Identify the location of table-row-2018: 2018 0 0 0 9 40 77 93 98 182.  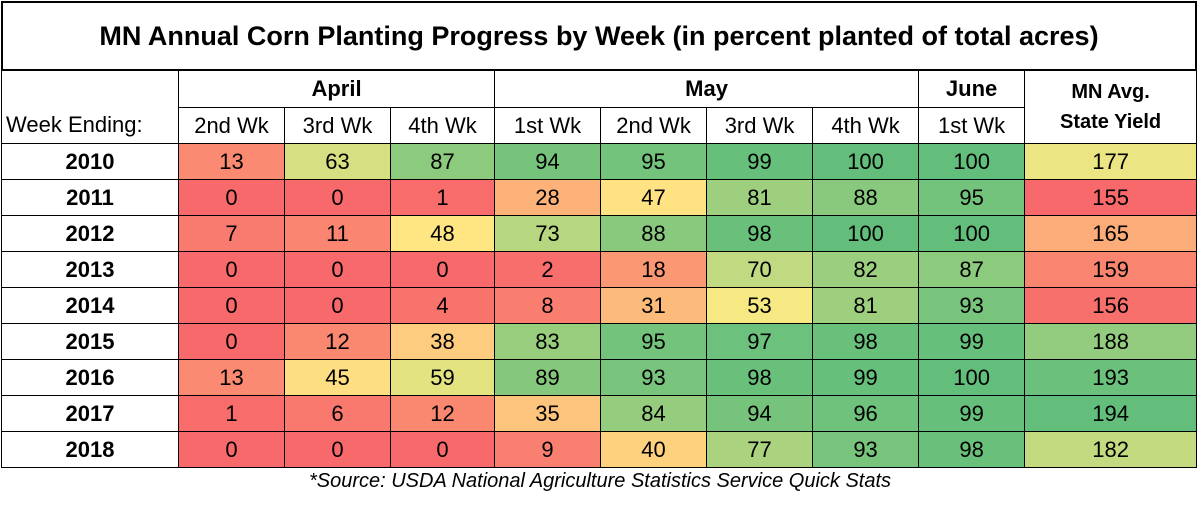
(599, 449).